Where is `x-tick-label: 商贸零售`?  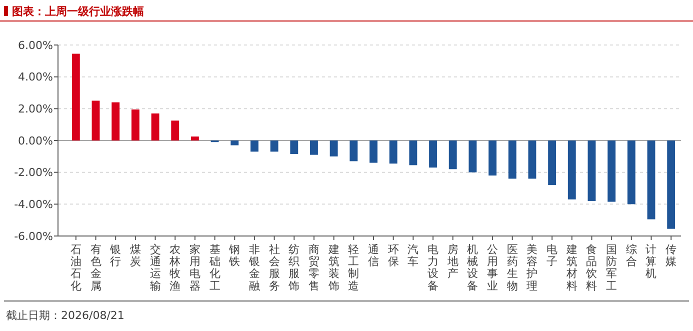
x-tick-label: 商贸零售 is located at coordinates (314, 267).